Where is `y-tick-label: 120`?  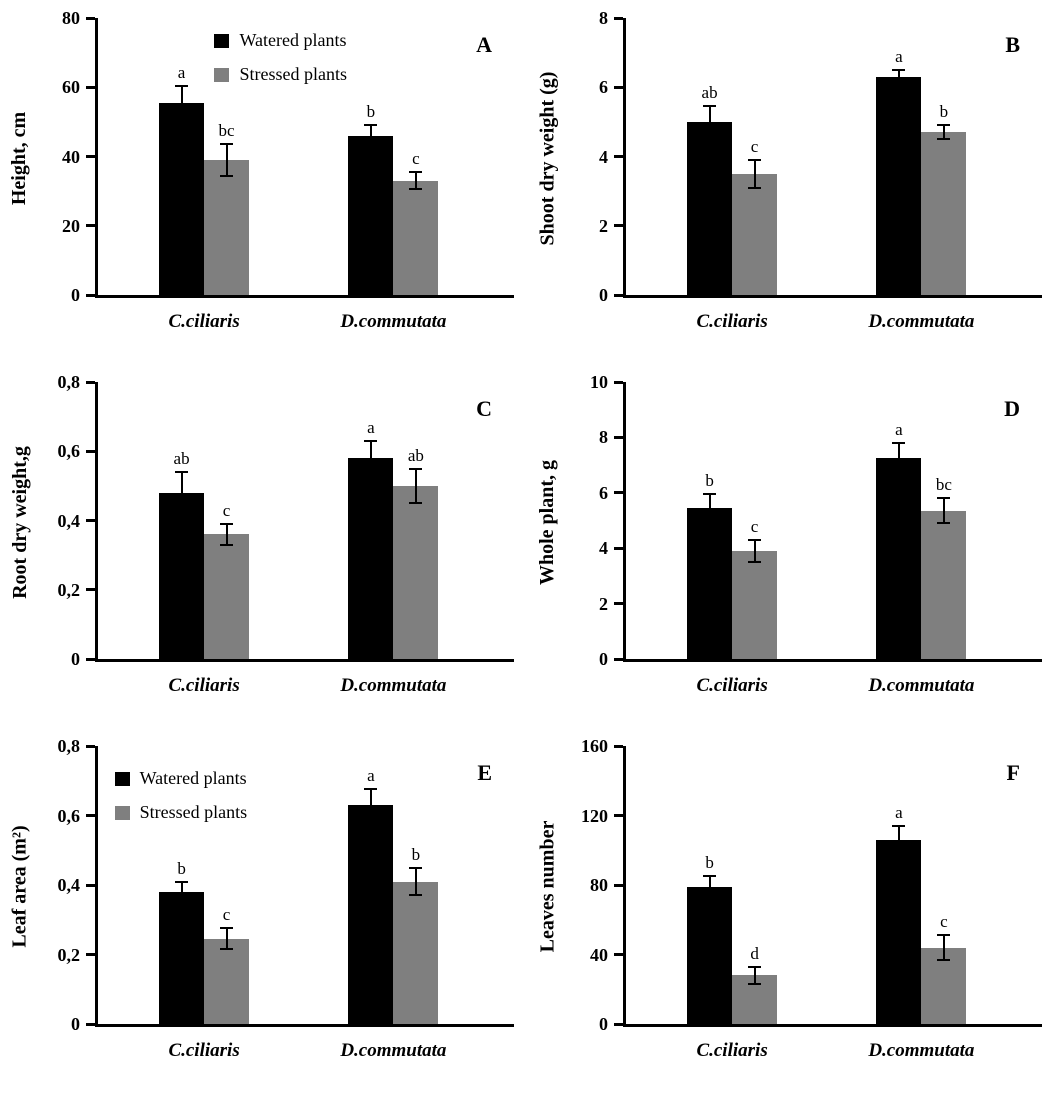
y-tick-label: 120 is located at coordinates (594, 815).